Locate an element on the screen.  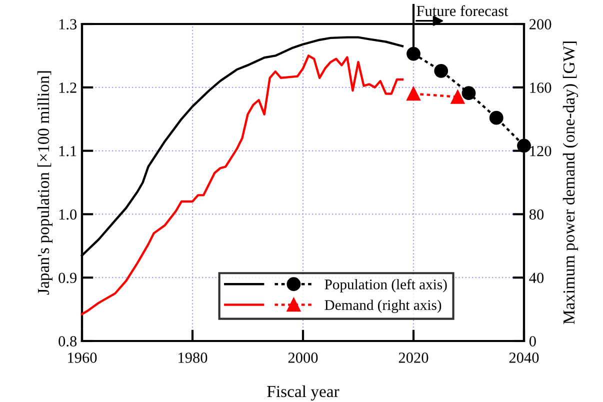
y-tick-label: 0.9 is located at coordinates (67, 278).